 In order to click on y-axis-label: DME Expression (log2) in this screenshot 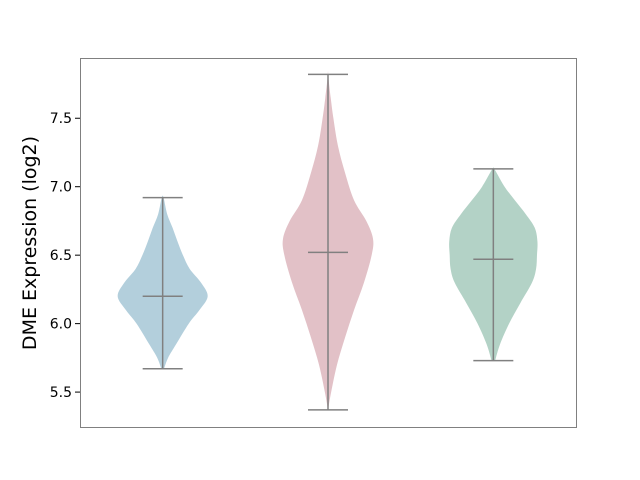, I will do `click(30, 243)`.